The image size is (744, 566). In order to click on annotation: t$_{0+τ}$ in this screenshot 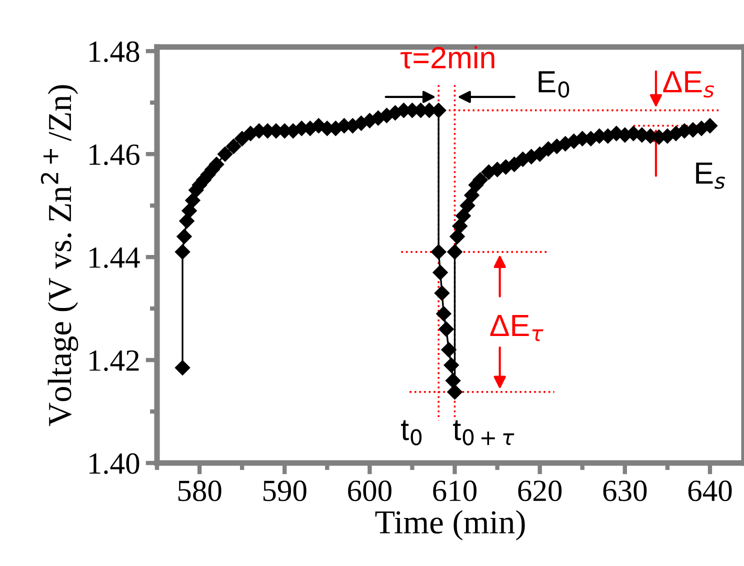, I will do `click(483, 433)`.